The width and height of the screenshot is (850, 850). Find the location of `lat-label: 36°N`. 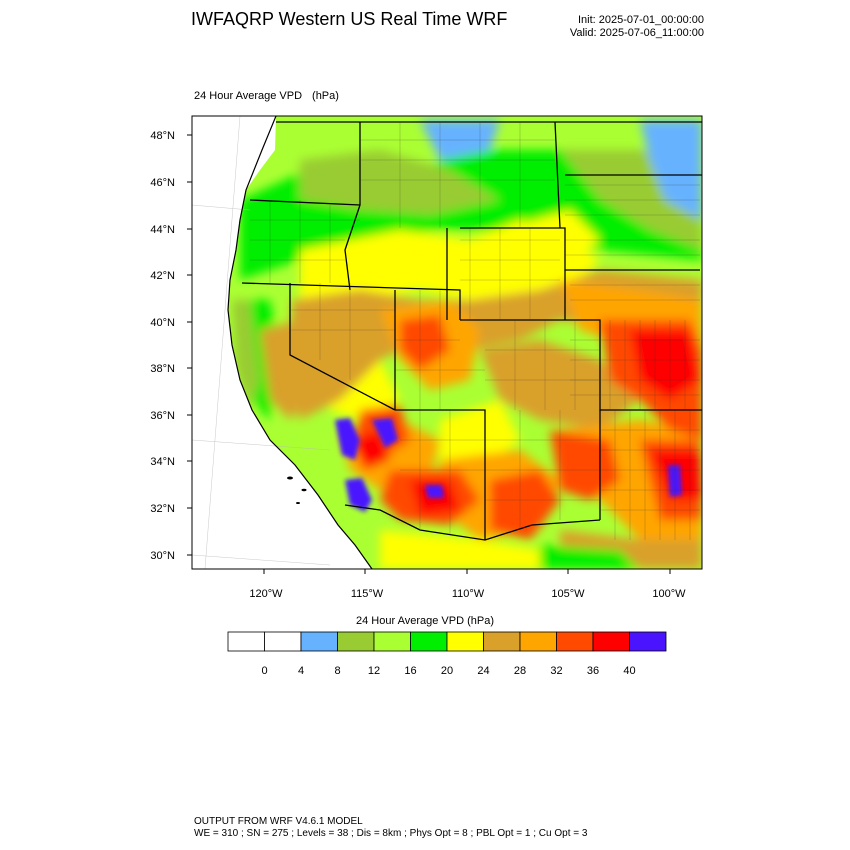

lat-label: 36°N is located at coordinates (162, 416).